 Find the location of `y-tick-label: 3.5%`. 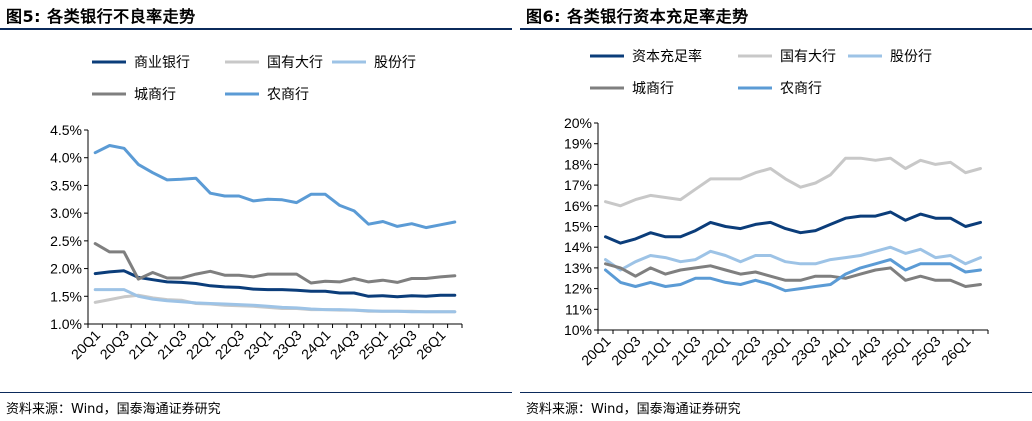

y-tick-label: 3.5% is located at coordinates (66, 185).